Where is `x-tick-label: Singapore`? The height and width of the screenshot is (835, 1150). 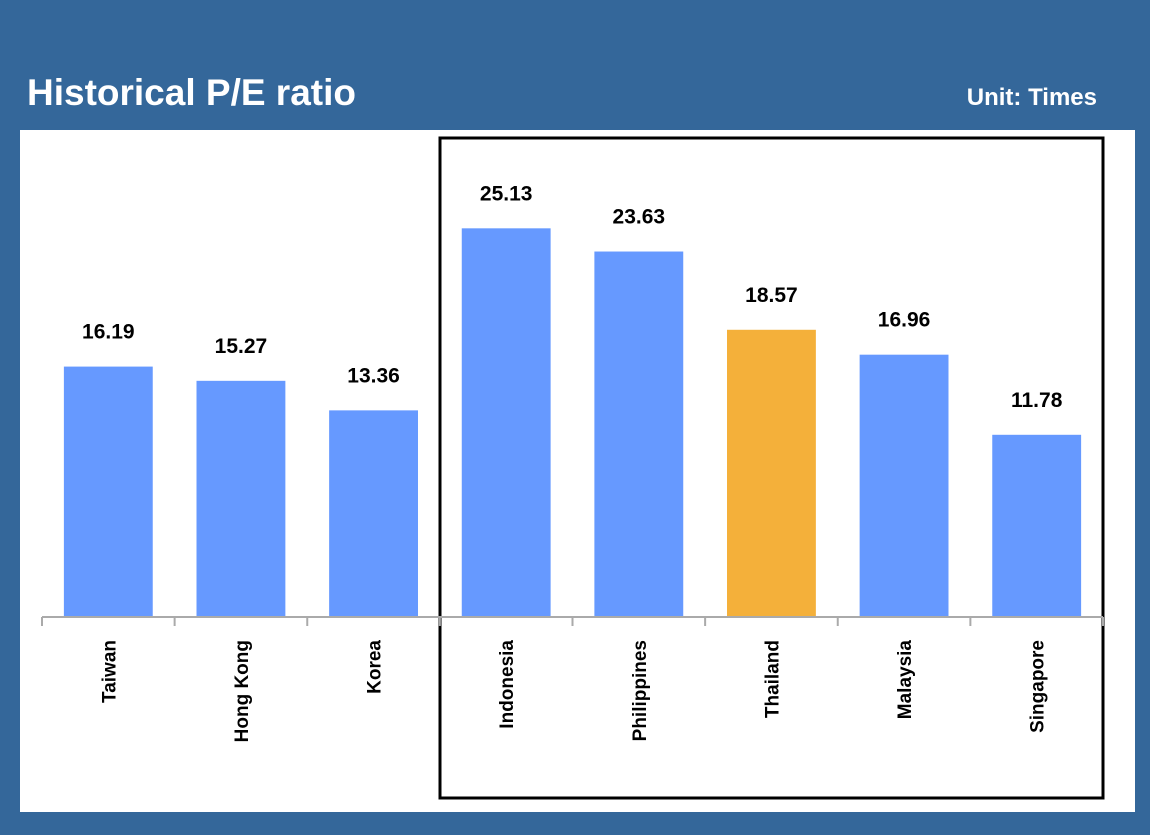 x-tick-label: Singapore is located at coordinates (1038, 686).